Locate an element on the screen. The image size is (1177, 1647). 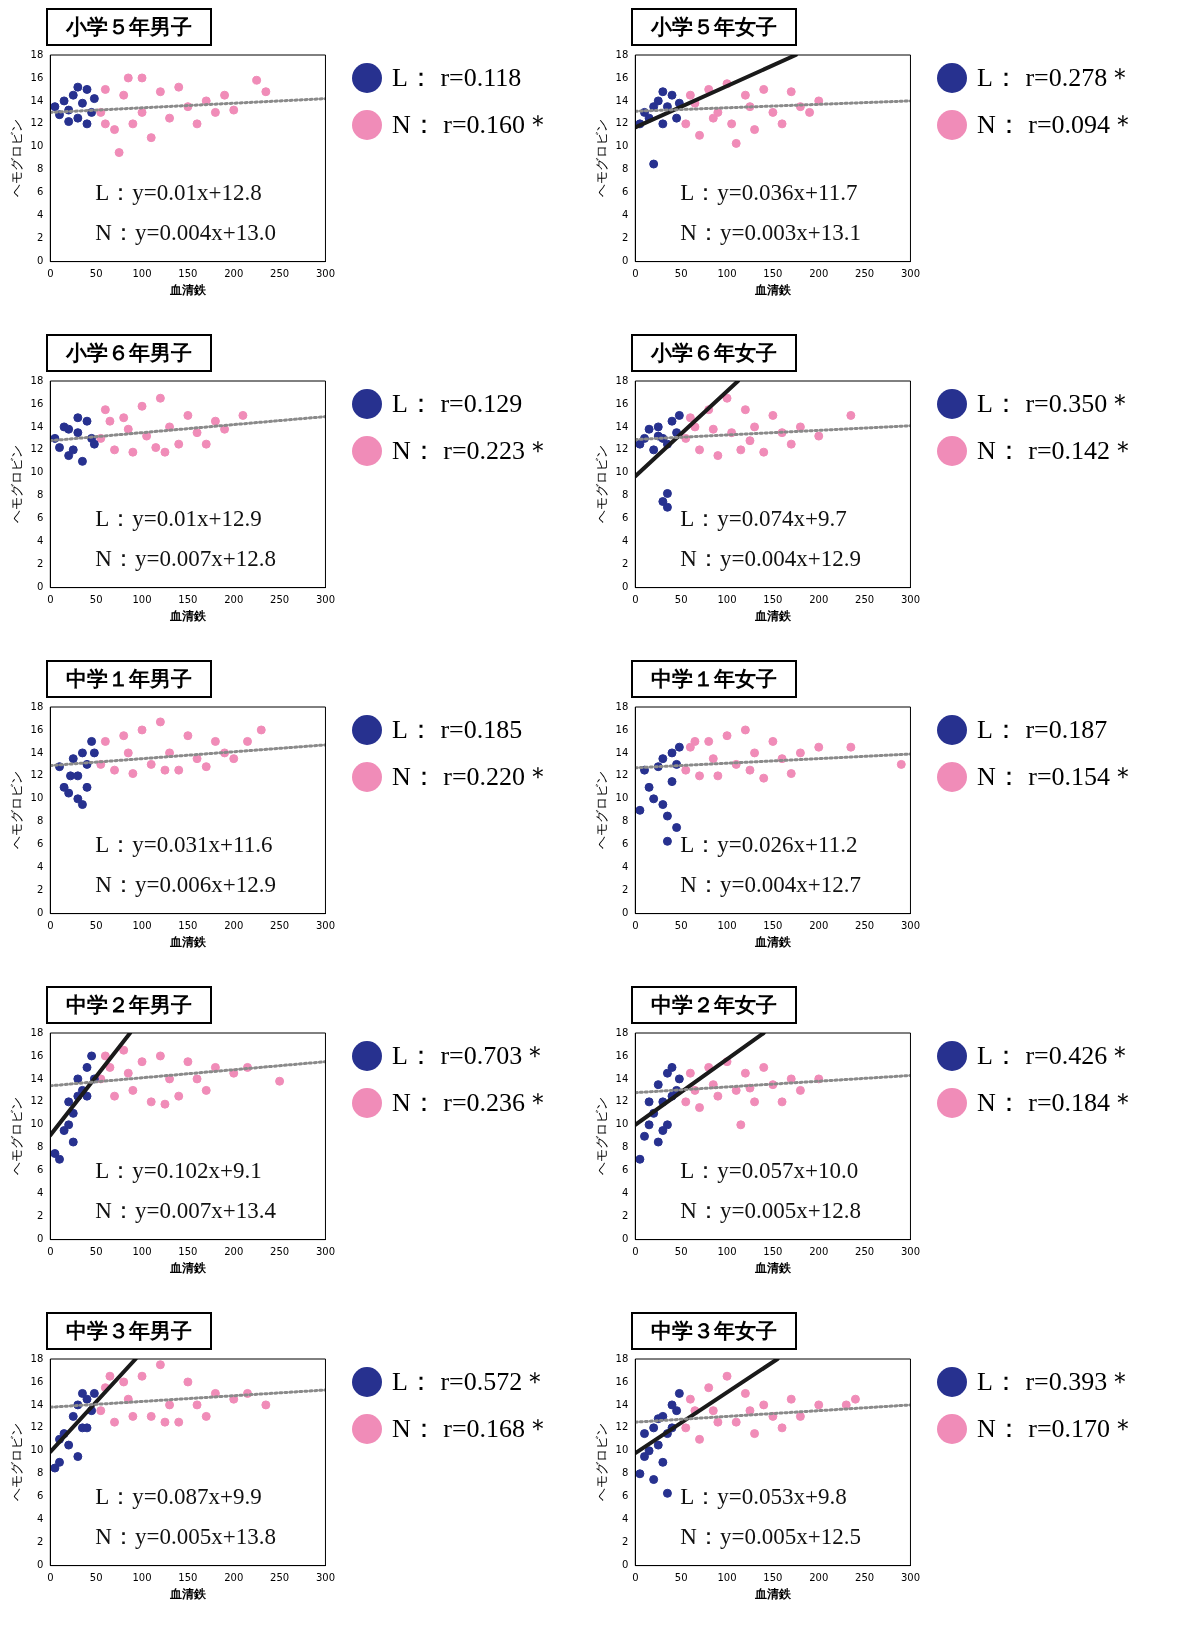
legend-label: L： r=0.393＊ is located at coordinates (1055, 1382).